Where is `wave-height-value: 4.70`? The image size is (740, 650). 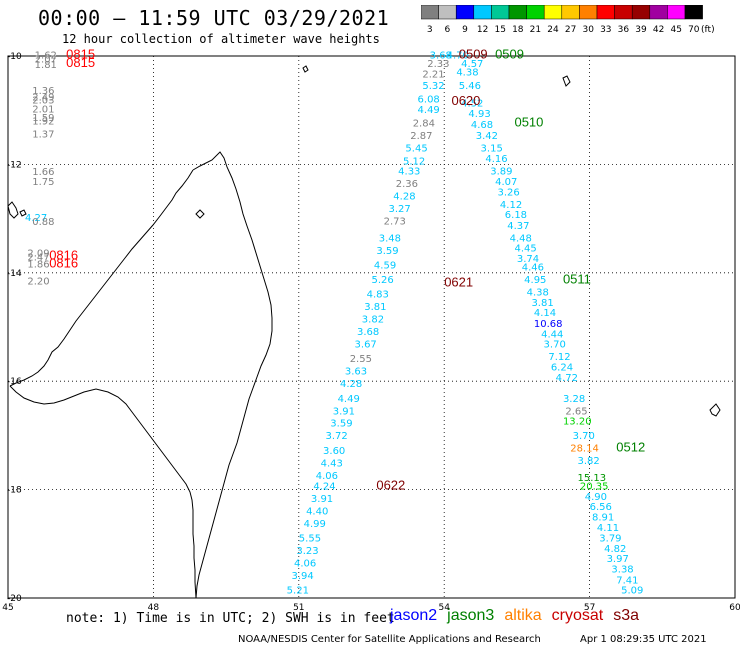
wave-height-value: 4.70 is located at coordinates (458, 56).